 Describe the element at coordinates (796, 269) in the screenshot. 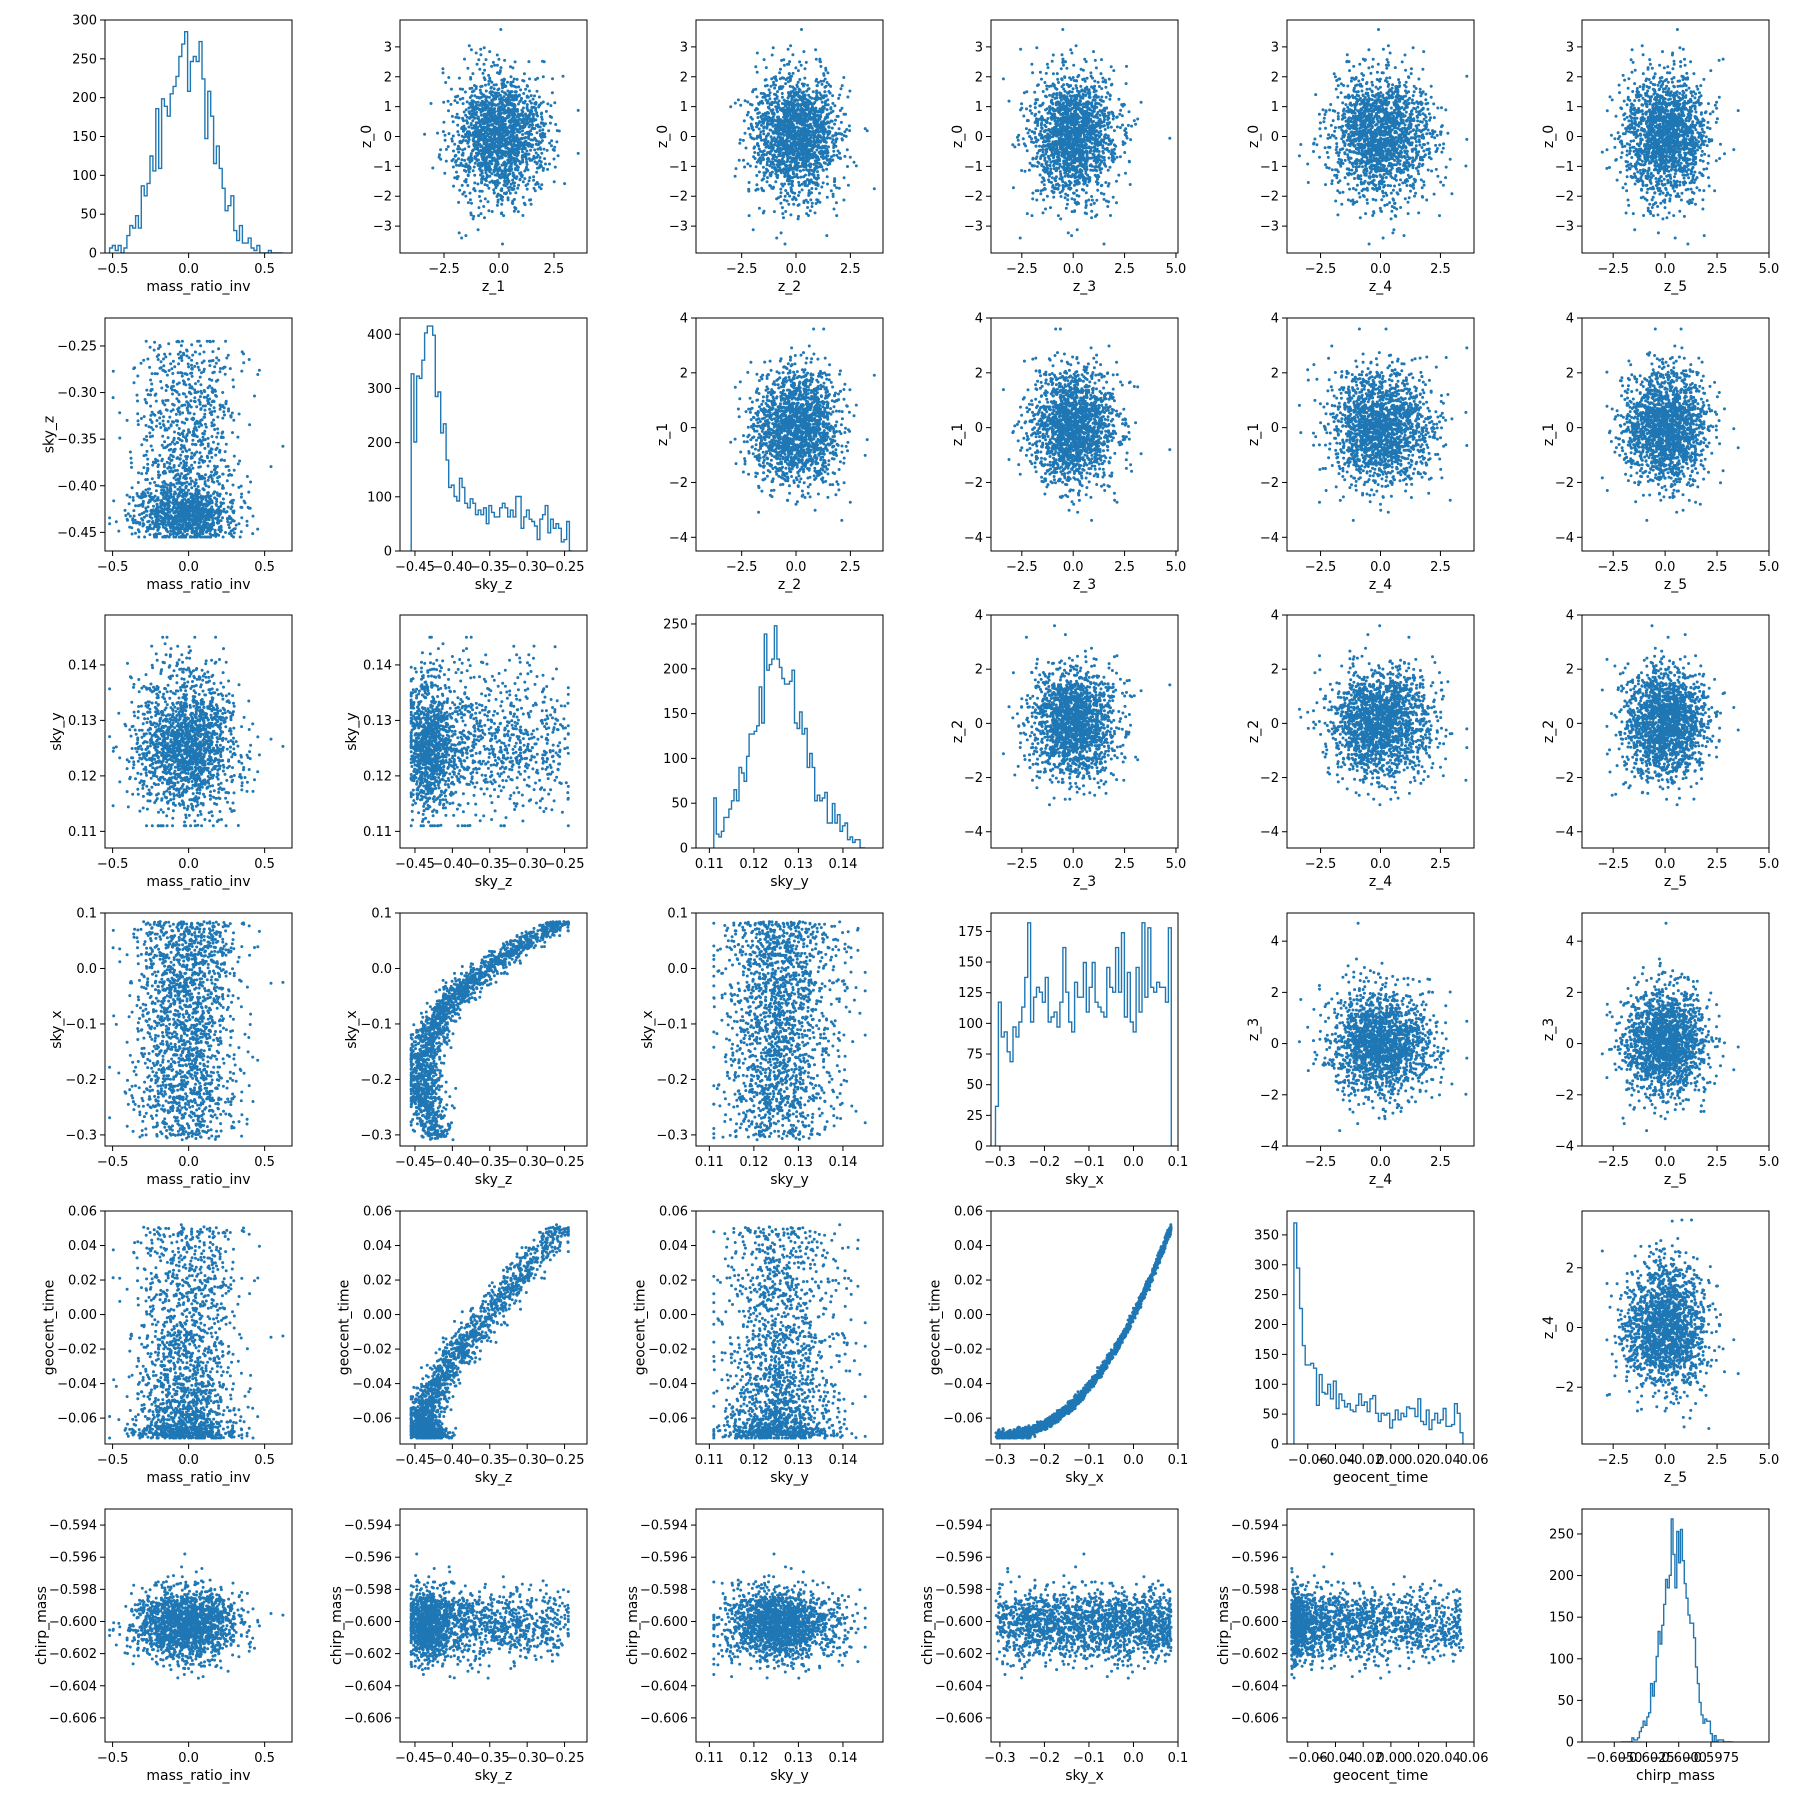

I see `x-tick-label: 0.0` at that location.